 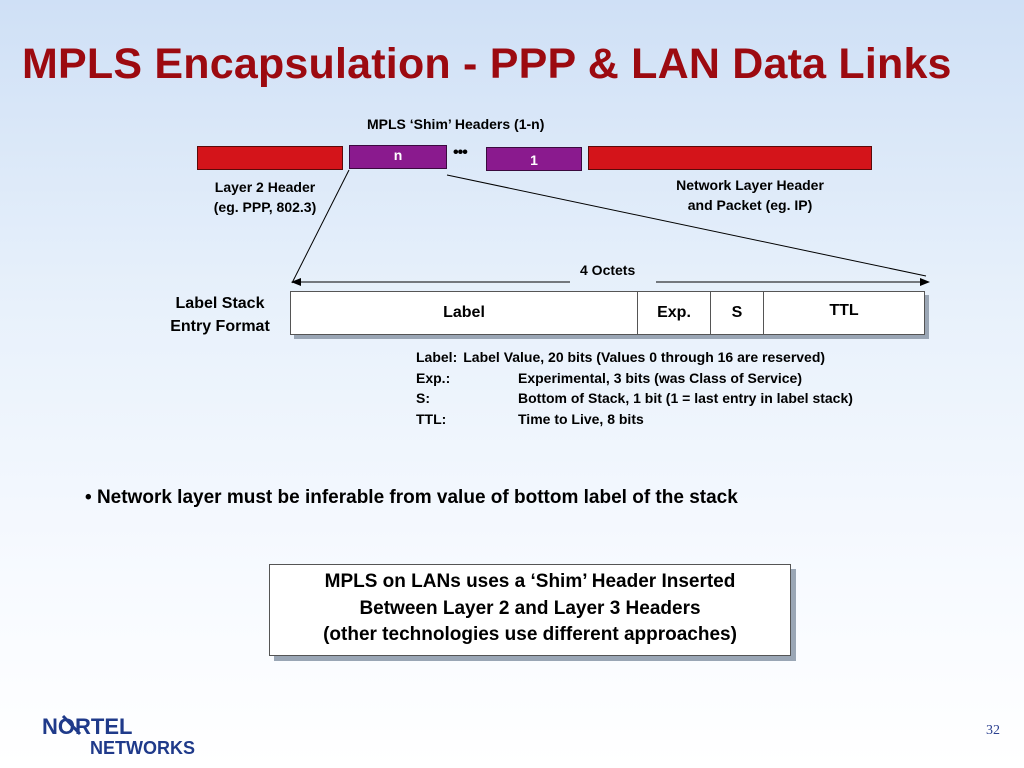 I want to click on left-zoom-line, so click(x=320, y=226).